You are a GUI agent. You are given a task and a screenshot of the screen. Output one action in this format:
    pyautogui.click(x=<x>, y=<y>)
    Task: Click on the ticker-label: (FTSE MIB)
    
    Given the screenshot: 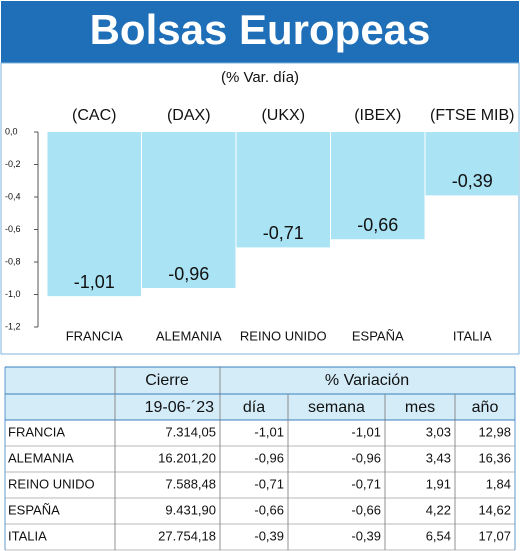 What is the action you would take?
    pyautogui.click(x=472, y=115)
    